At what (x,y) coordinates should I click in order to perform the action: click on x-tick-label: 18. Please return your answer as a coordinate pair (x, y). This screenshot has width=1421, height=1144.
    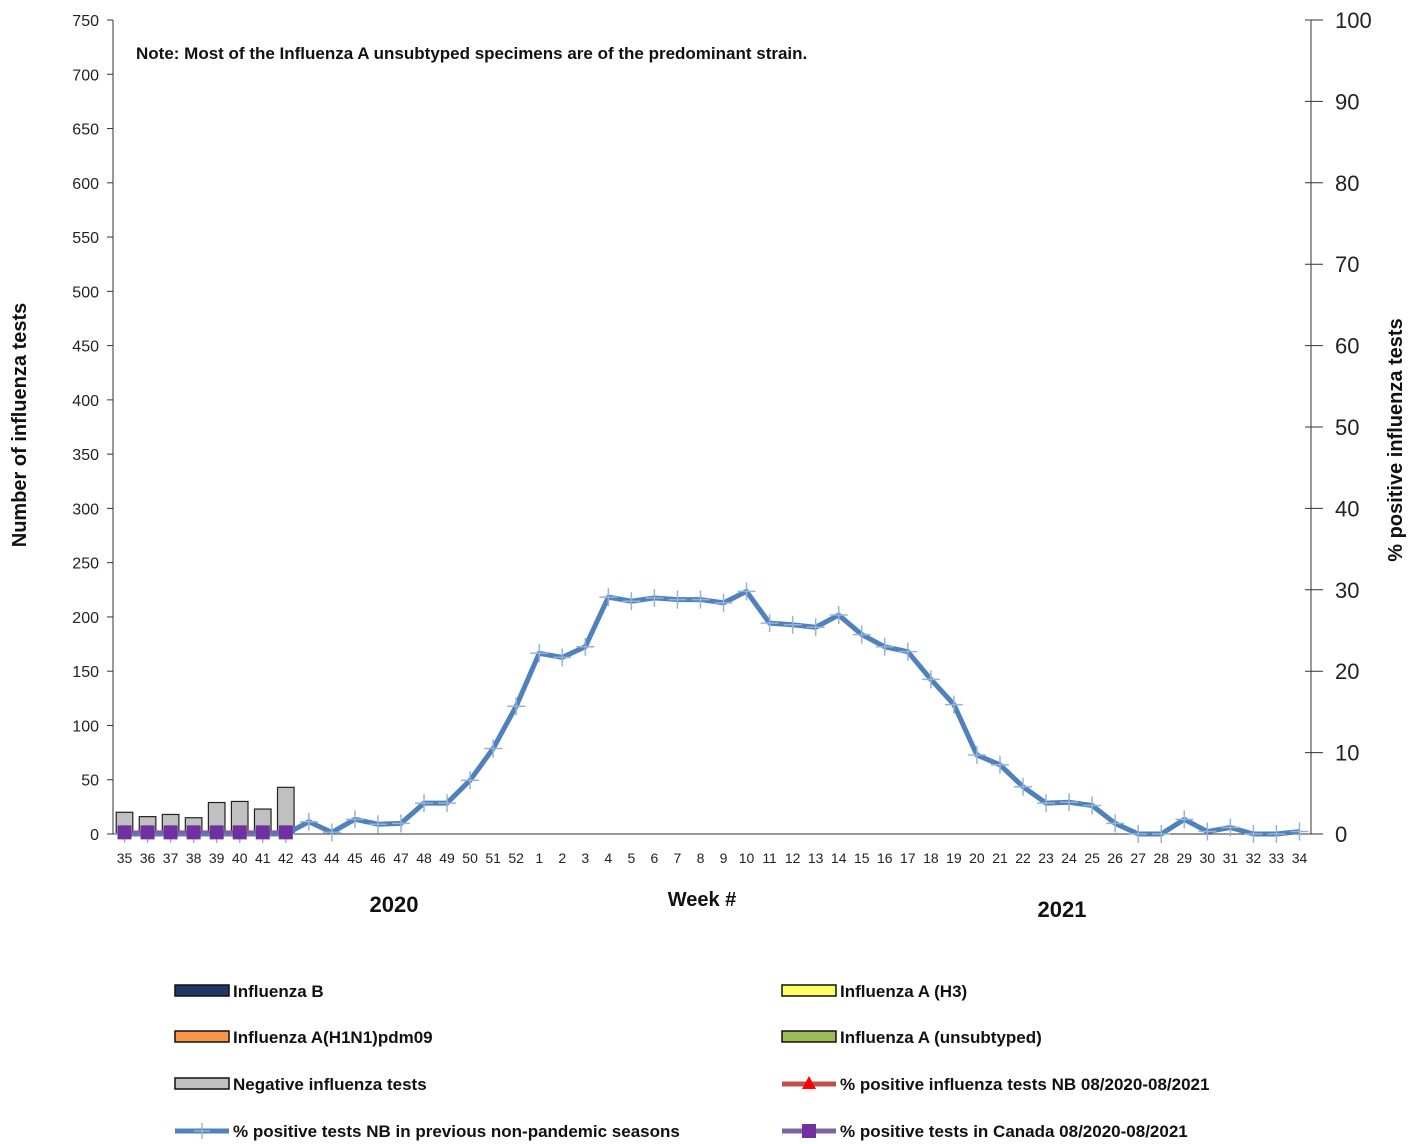
    Looking at the image, I should click on (931, 858).